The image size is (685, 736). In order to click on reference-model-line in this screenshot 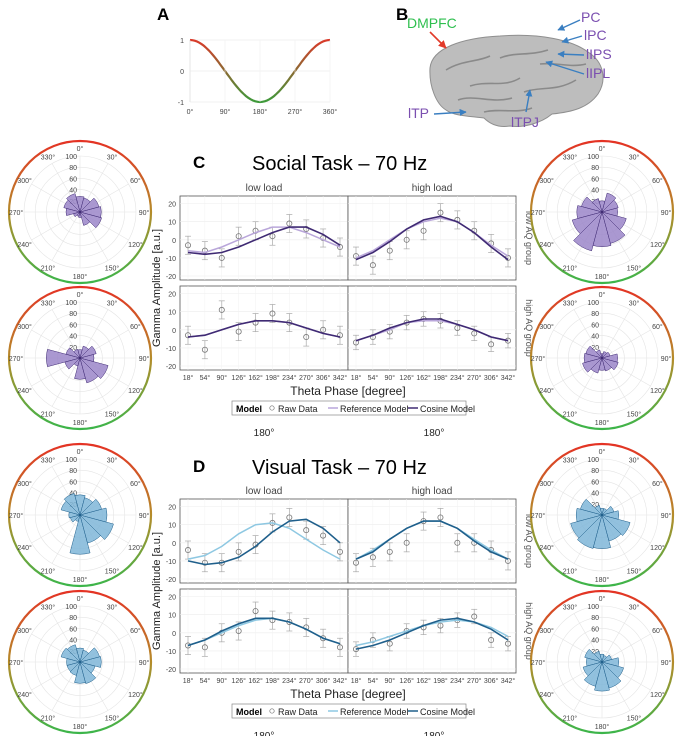, I will do `click(264, 240)`.